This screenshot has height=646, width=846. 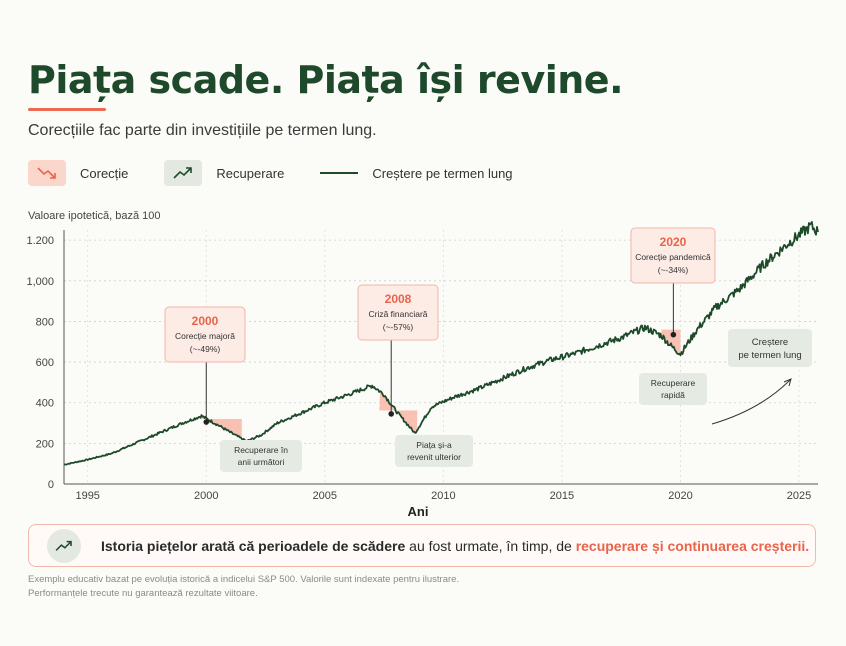 What do you see at coordinates (47, 173) in the screenshot?
I see `trend-down-icon` at bounding box center [47, 173].